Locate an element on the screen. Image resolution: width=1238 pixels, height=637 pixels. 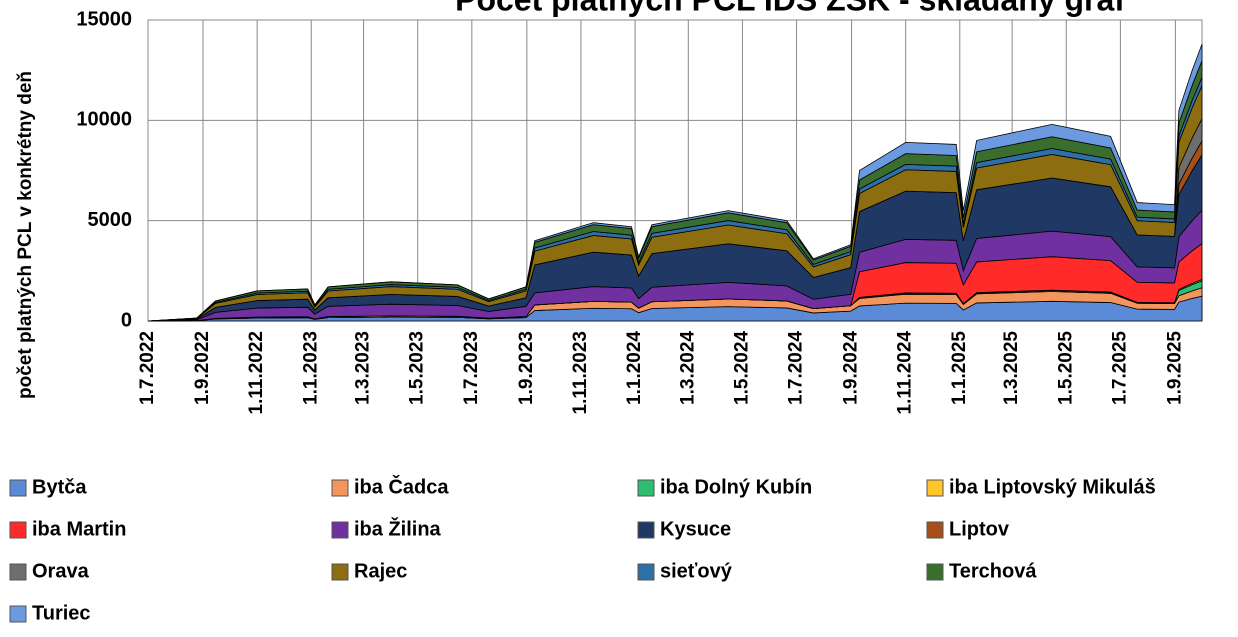
legend-label: Kysuce is located at coordinates (695, 529).